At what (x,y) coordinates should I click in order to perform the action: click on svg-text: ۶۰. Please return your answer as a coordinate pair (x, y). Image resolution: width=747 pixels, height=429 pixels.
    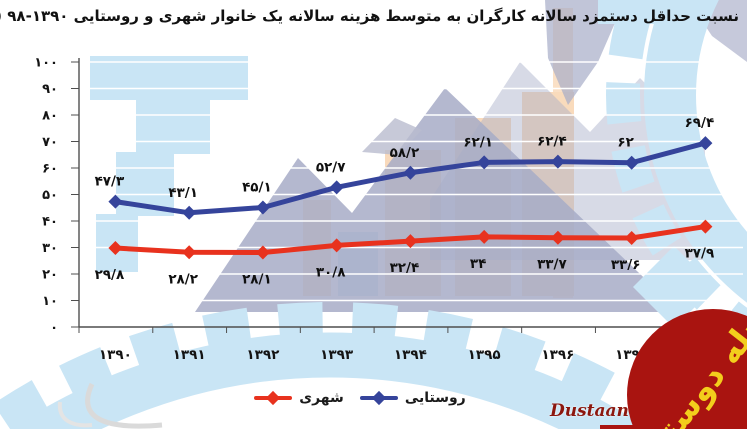
    Looking at the image, I should click on (50, 169).